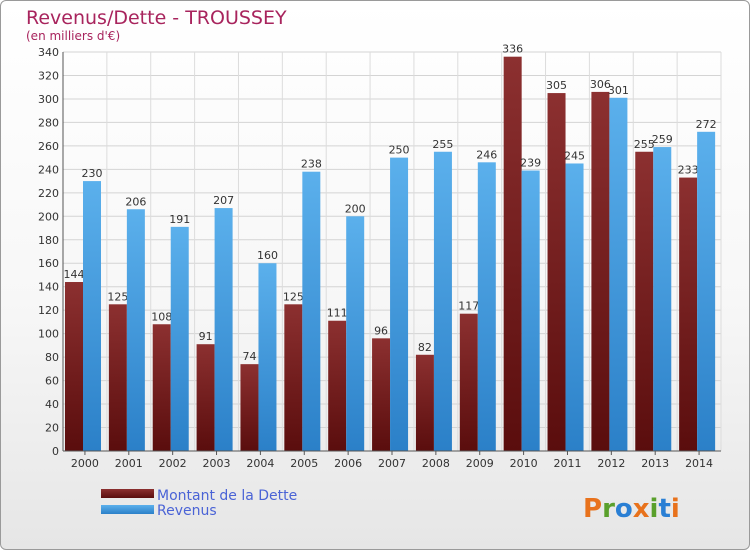 The width and height of the screenshot is (750, 550). What do you see at coordinates (205, 397) in the screenshot?
I see `bar-debt-2003` at bounding box center [205, 397].